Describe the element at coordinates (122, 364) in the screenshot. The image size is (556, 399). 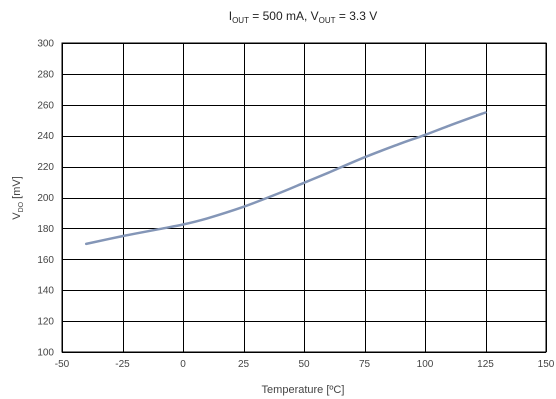
I see `x-tick-label: -25` at that location.